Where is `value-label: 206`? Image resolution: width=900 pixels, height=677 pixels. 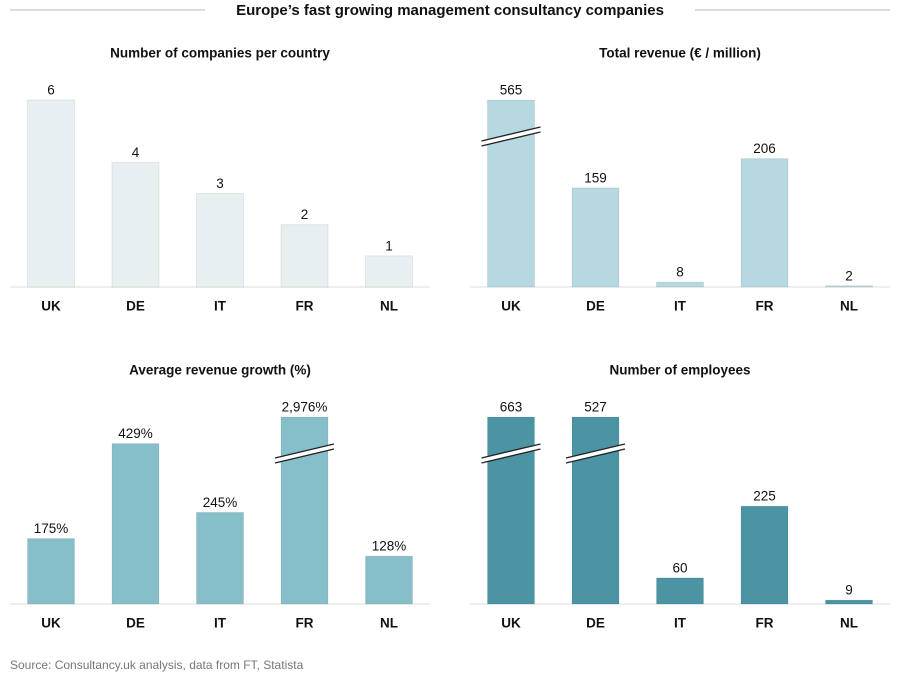 value-label: 206 is located at coordinates (764, 148).